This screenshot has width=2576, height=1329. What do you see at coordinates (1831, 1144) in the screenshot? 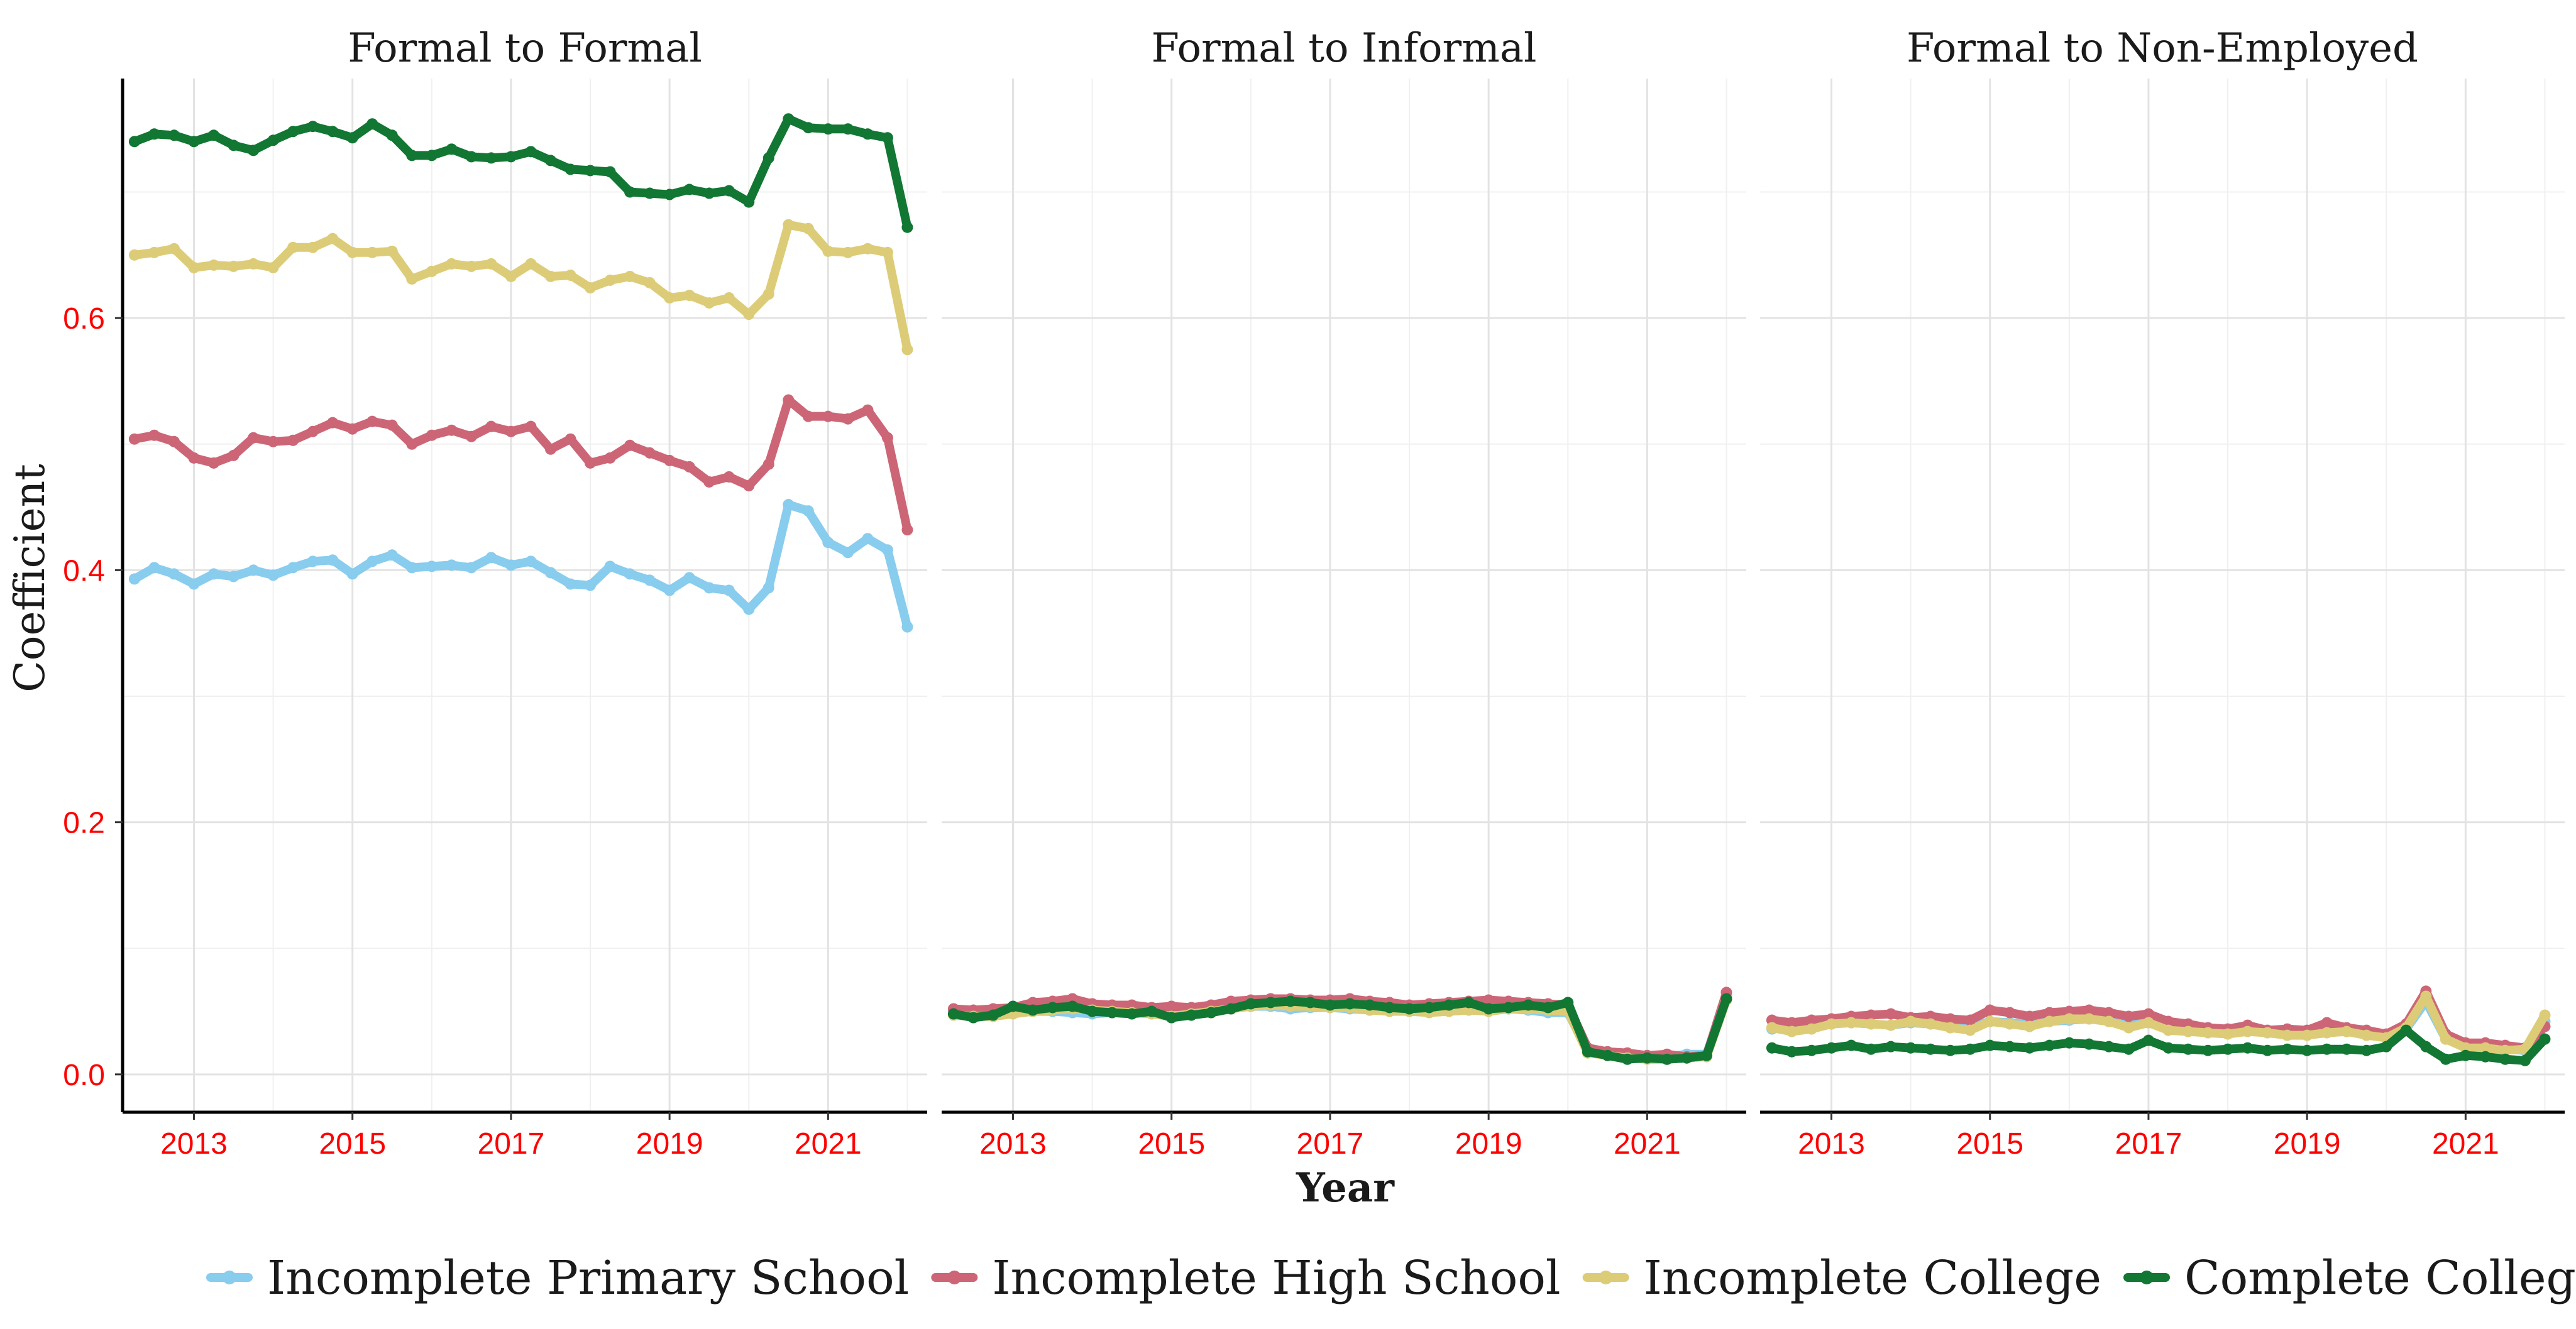
I see `x-tick-label: 2013` at bounding box center [1831, 1144].